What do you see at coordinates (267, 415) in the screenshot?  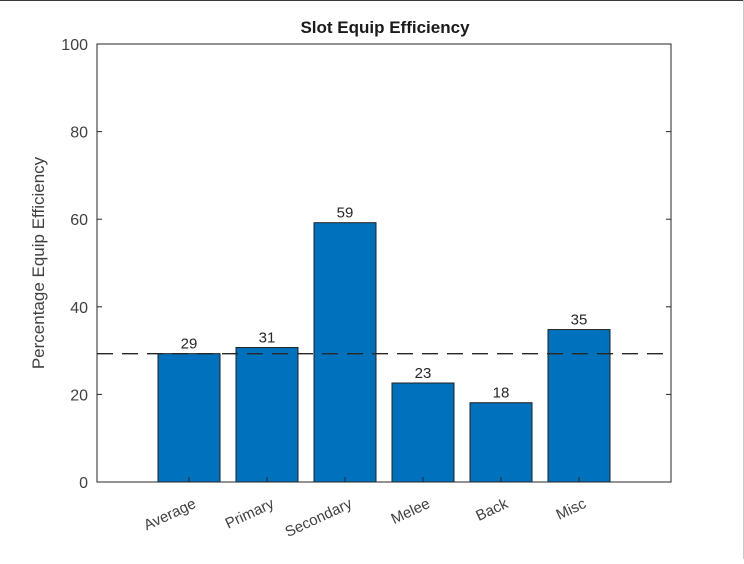 I see `bar-primary` at bounding box center [267, 415].